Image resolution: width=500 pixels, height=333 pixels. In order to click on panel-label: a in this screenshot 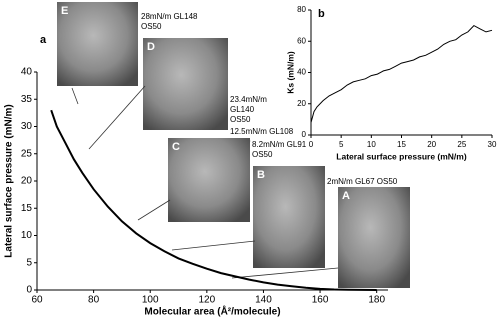, I will do `click(43, 40)`.